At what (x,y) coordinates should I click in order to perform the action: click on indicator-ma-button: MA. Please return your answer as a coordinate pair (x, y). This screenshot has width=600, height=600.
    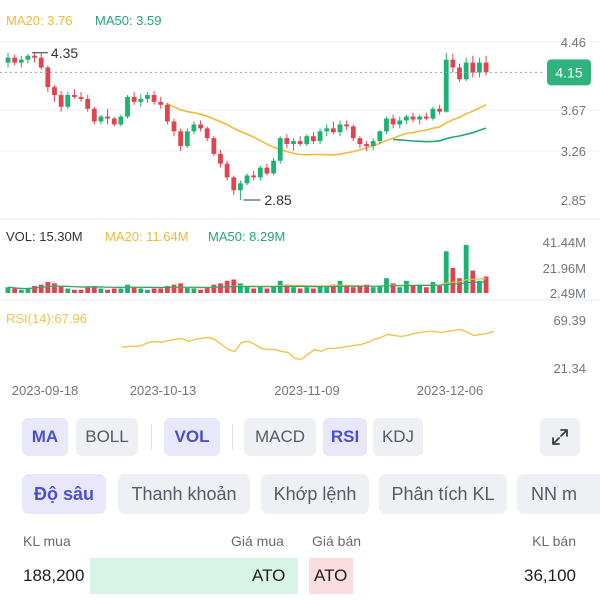
    Looking at the image, I should click on (45, 437).